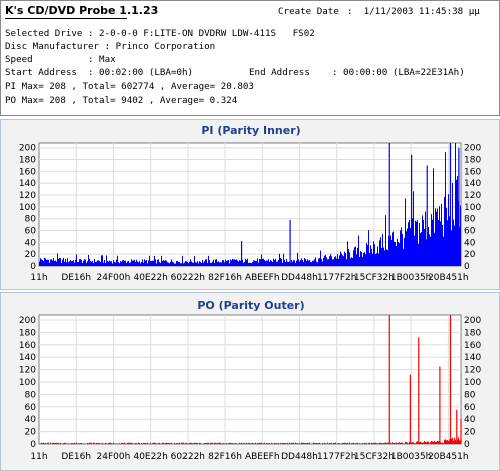  What do you see at coordinates (337, 457) in the screenshot?
I see `po-x-tick-label: 1177F2h` at bounding box center [337, 457].